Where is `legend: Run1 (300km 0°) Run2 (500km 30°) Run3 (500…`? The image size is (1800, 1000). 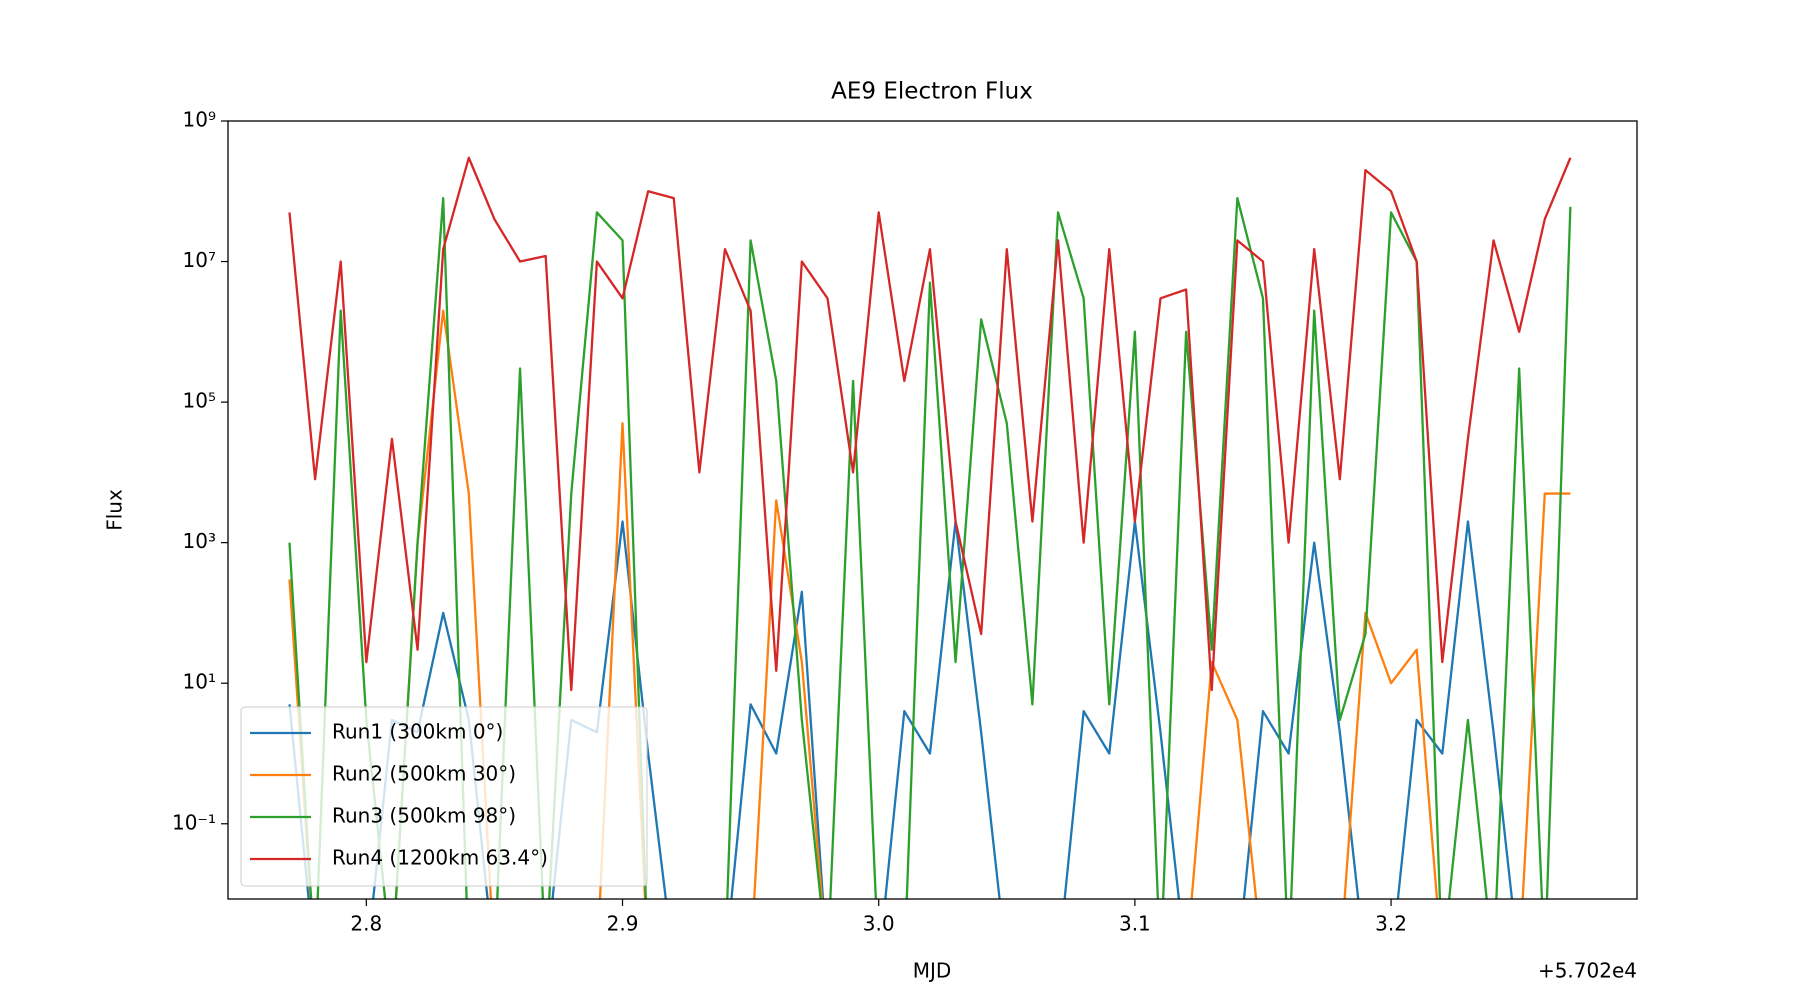
legend: Run1 (300km 0°) Run2 (500km 30°) Run3 (500… is located at coordinates (444, 796).